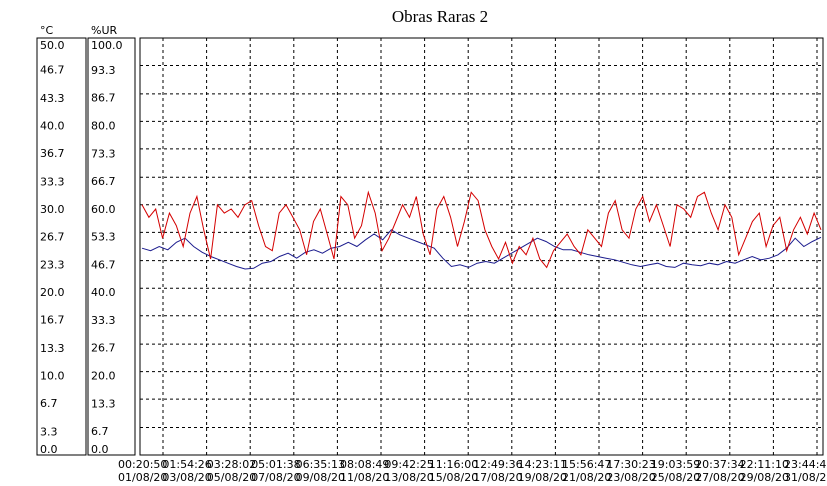  I want to click on y2-tick-label: 100.0, so click(107, 45).